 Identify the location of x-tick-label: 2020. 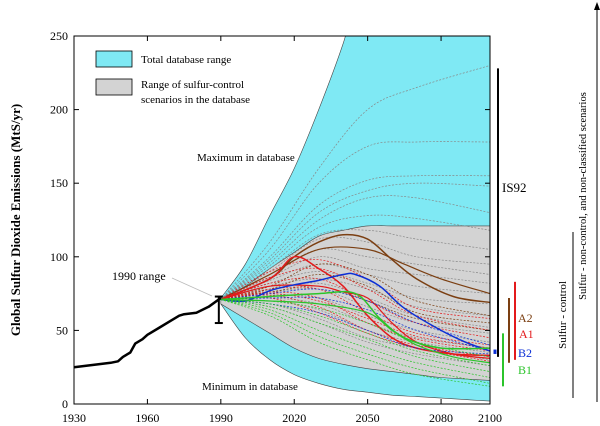
(294, 418).